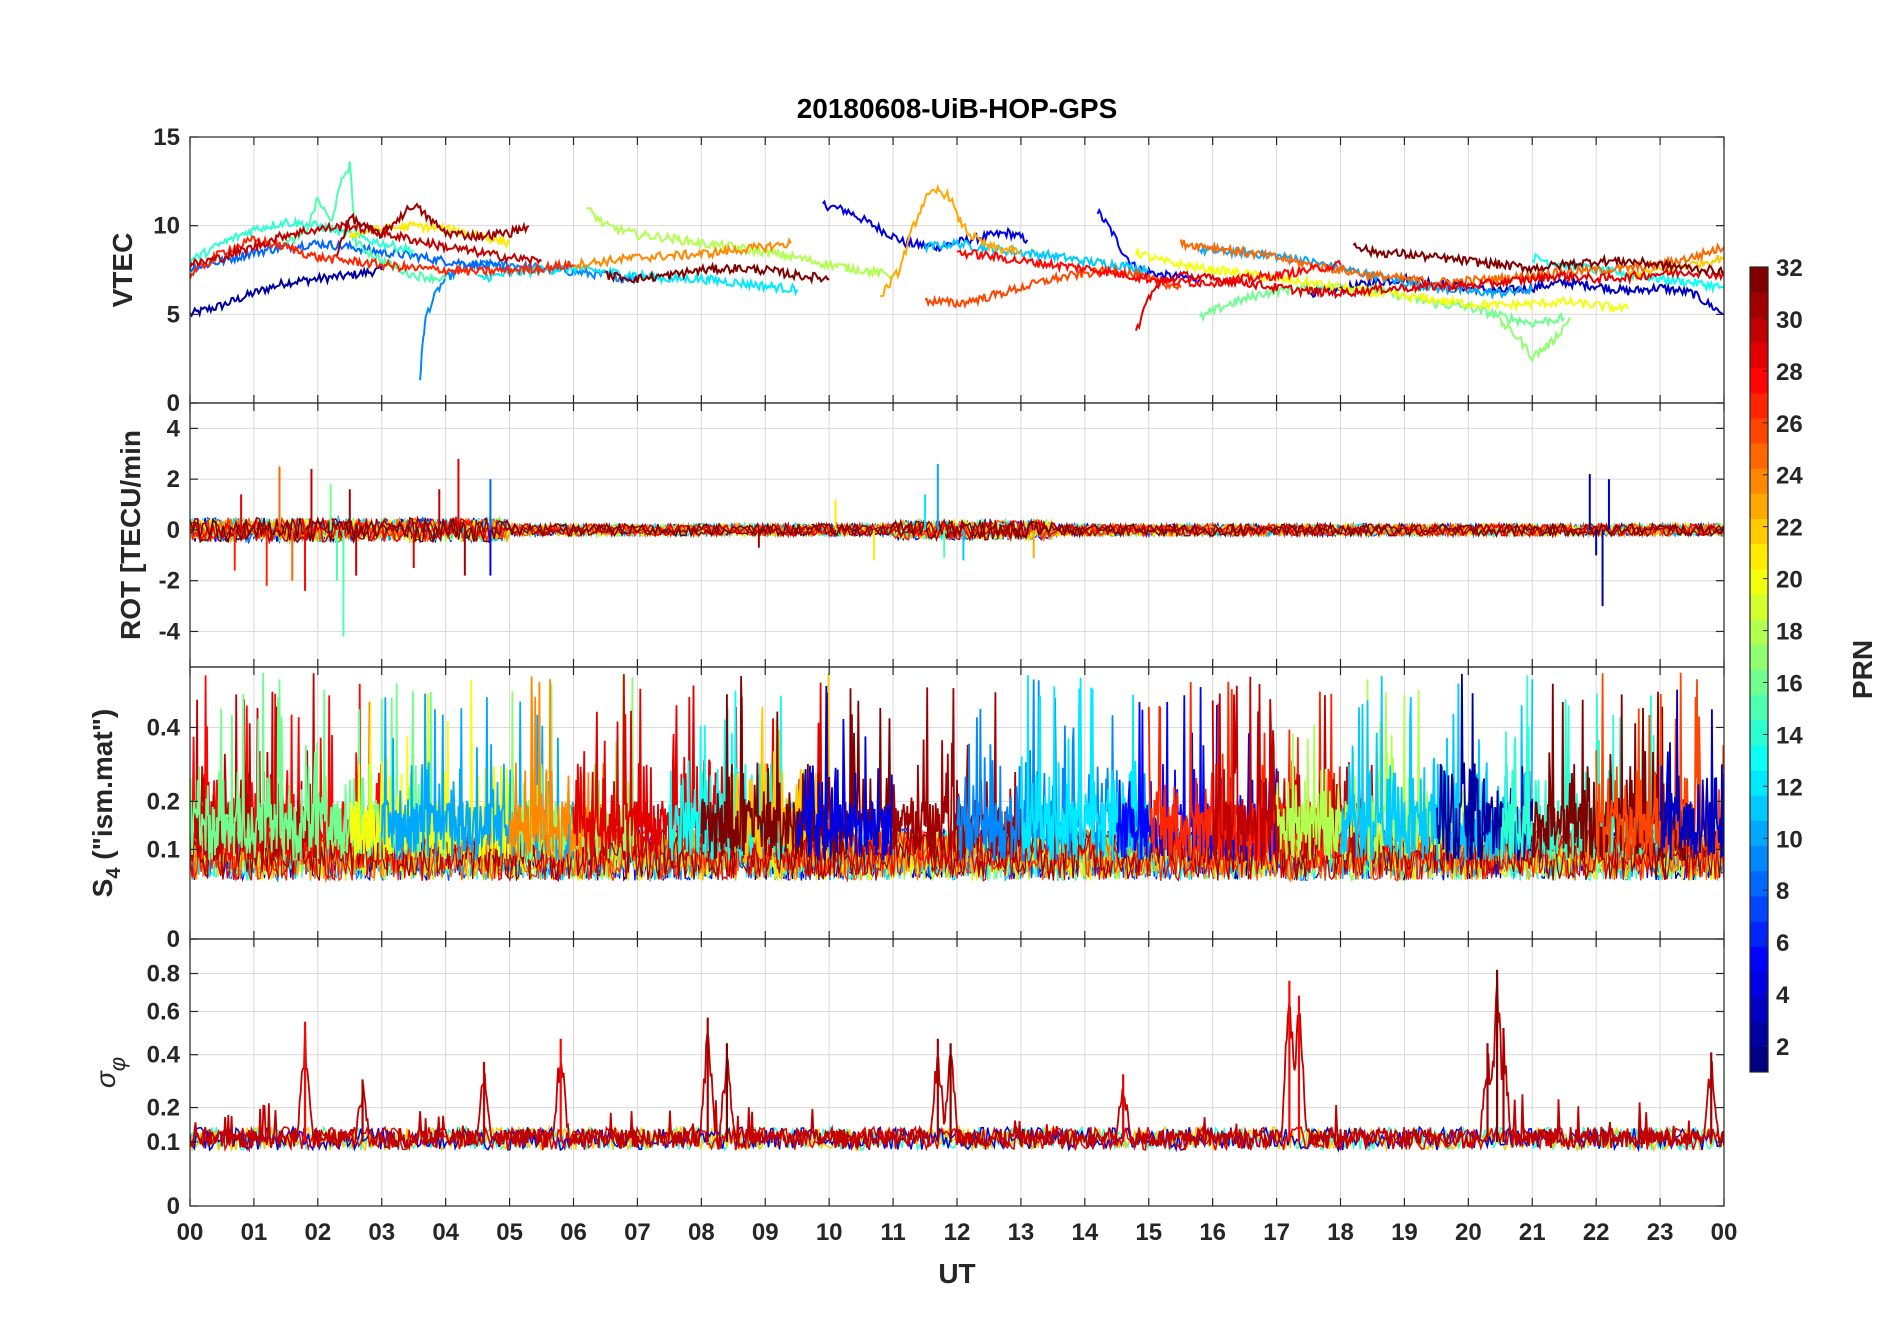  Describe the element at coordinates (1276, 1232) in the screenshot. I see `x-tick-label: 17` at that location.